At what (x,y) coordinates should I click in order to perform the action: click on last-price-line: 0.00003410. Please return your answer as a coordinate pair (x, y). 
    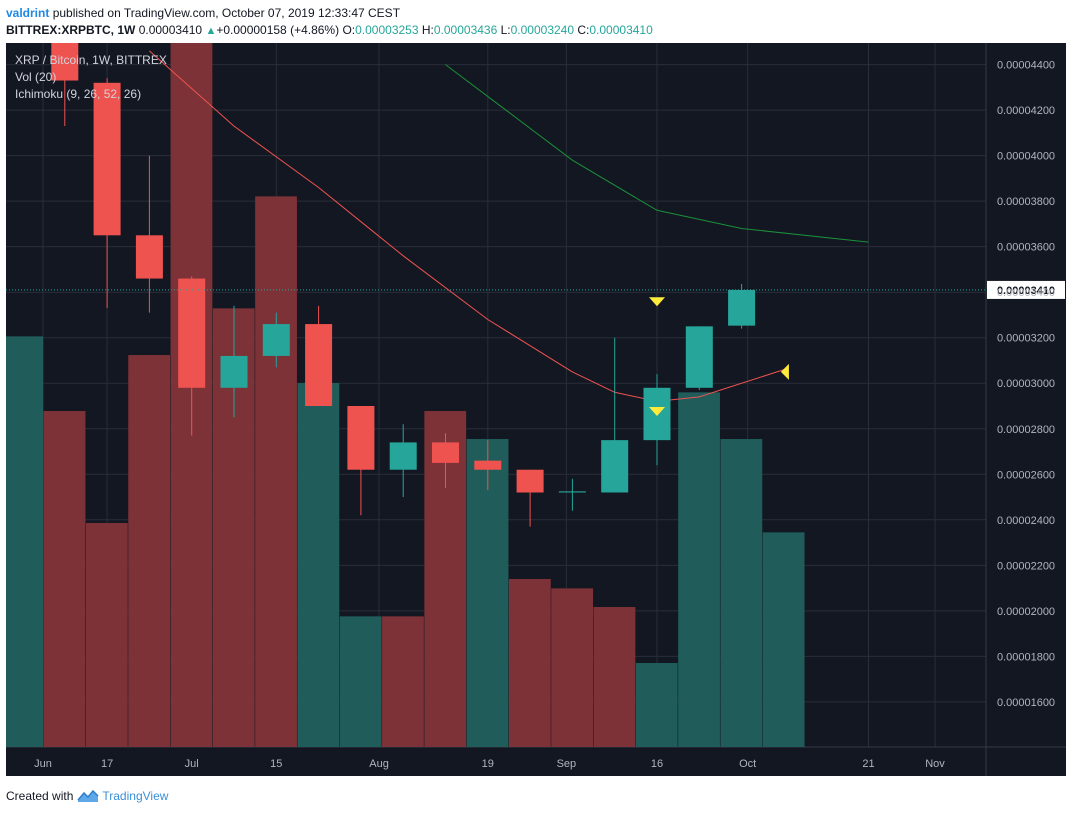
    Looking at the image, I should click on (535, 289).